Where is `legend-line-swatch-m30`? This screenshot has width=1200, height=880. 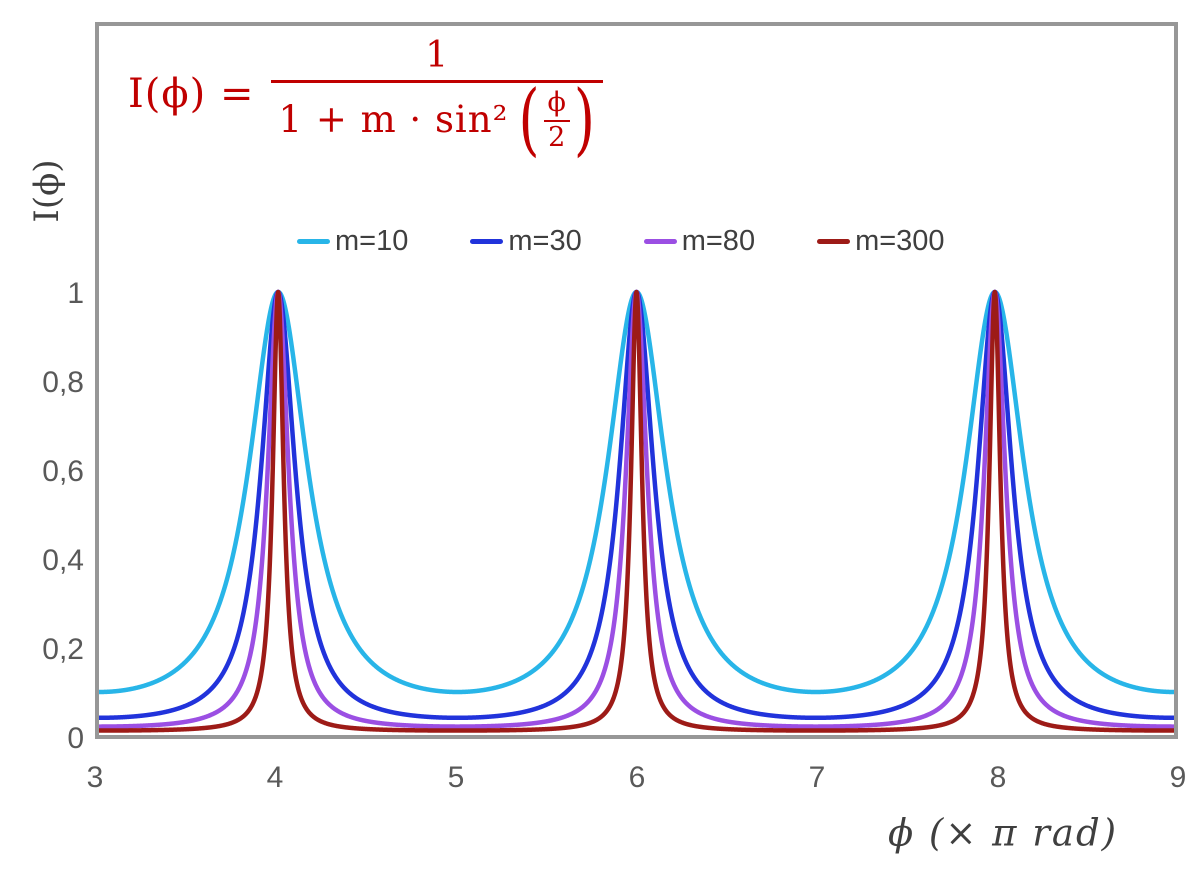
legend-line-swatch-m30 is located at coordinates (487, 241).